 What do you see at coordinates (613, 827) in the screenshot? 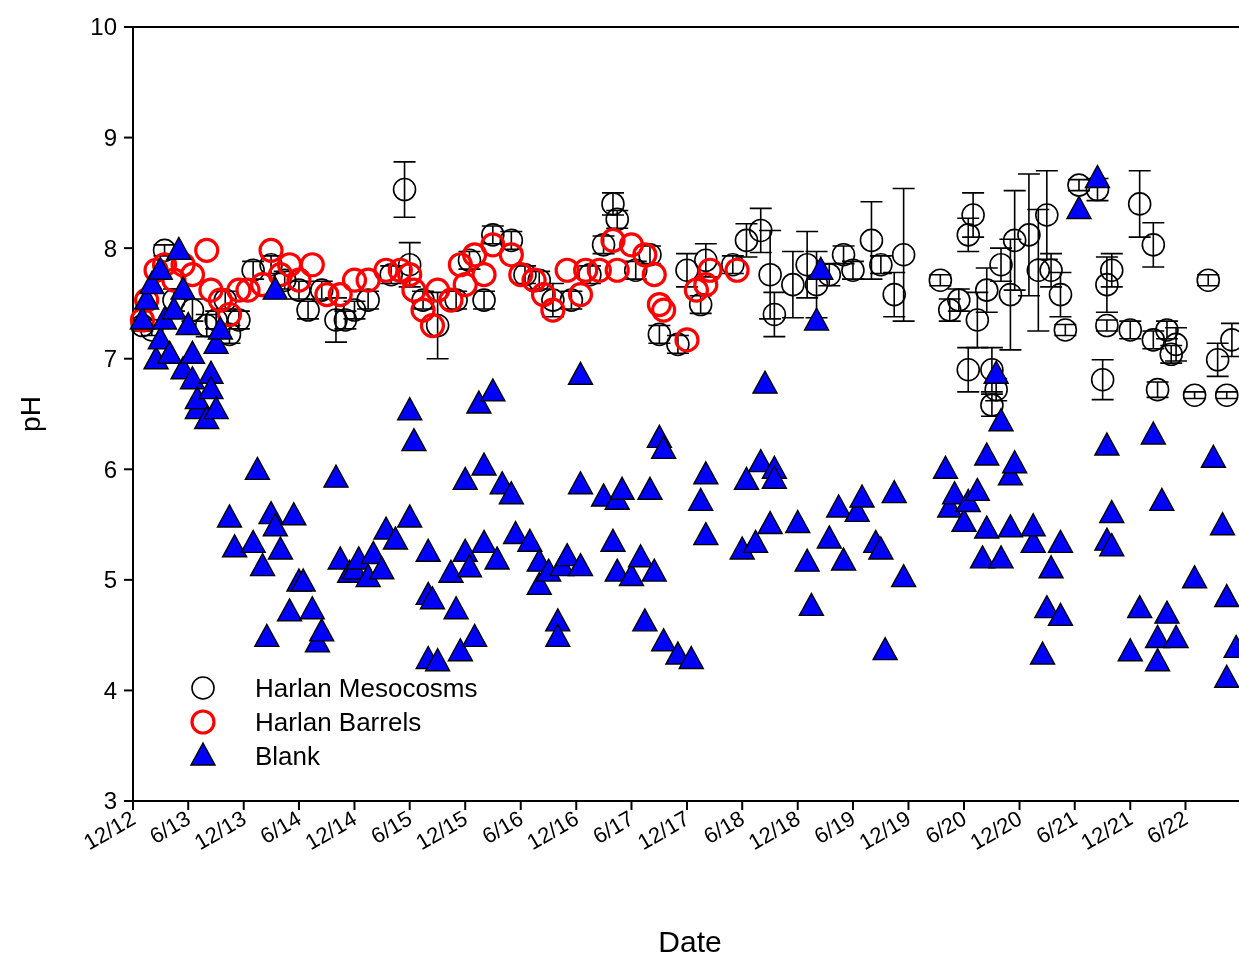
I see `x-tick-label: 6/17` at bounding box center [613, 827].